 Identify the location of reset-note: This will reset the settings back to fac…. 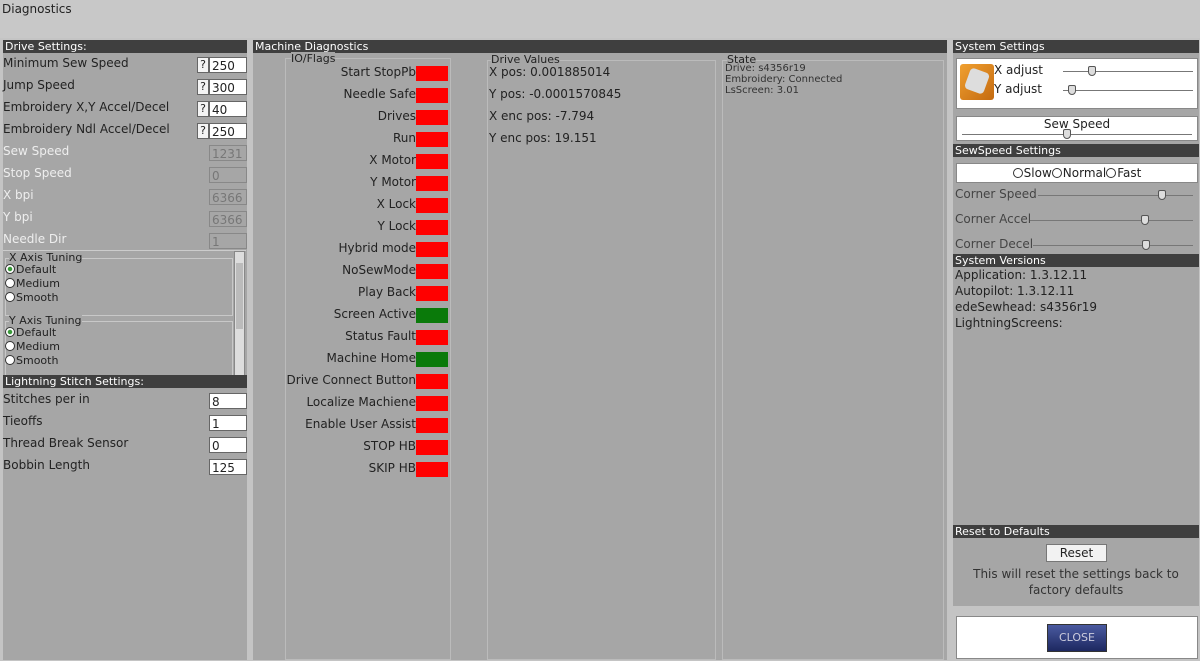
(1076, 582).